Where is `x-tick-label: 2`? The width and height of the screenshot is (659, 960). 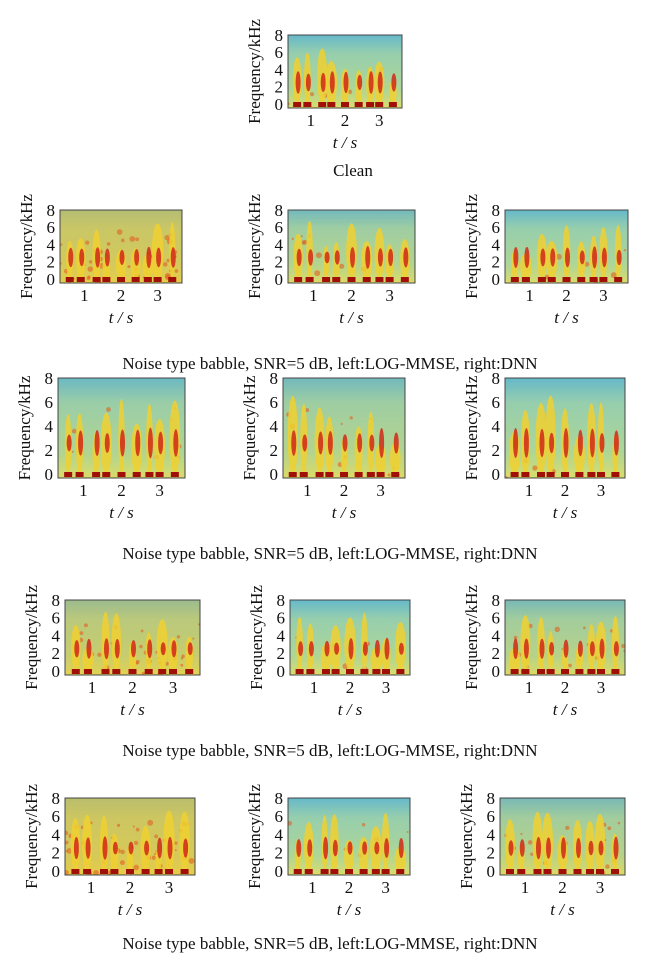
x-tick-label: 2 is located at coordinates (350, 687).